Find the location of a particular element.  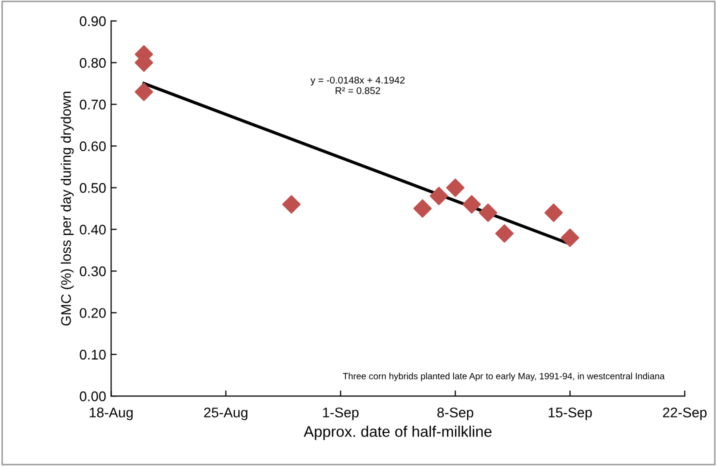

y-tick-label: 0.60 is located at coordinates (93, 146).